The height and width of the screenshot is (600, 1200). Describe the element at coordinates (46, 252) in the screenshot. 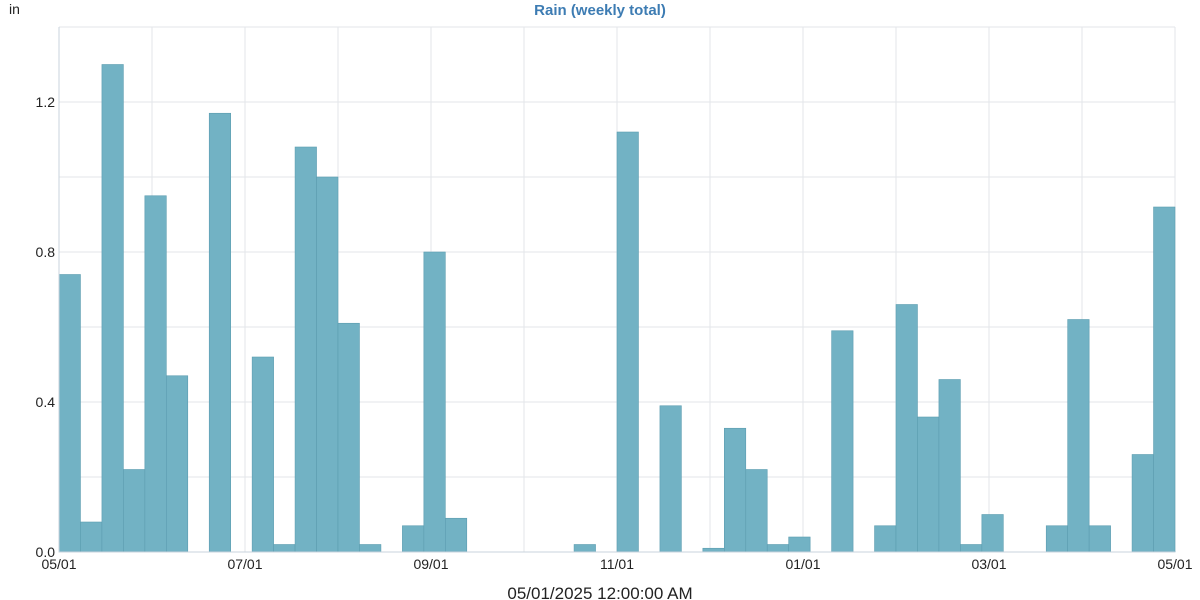

I see `y-tick-label: 0.8` at that location.